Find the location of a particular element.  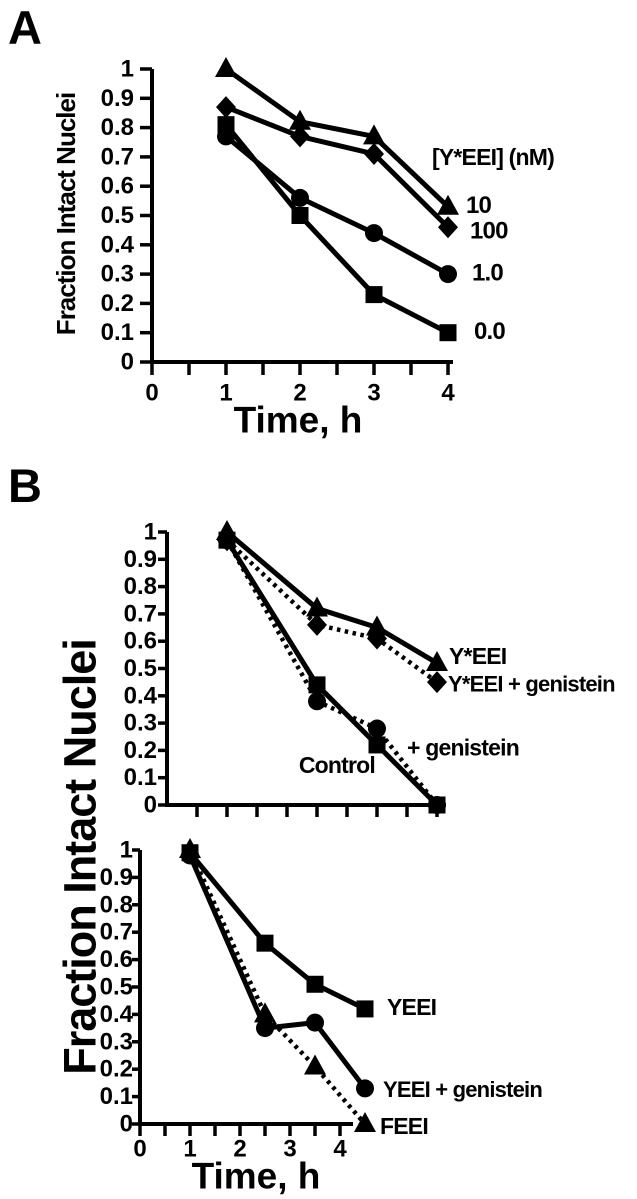

series-line-y-eei-10-nm is located at coordinates (337, 137).